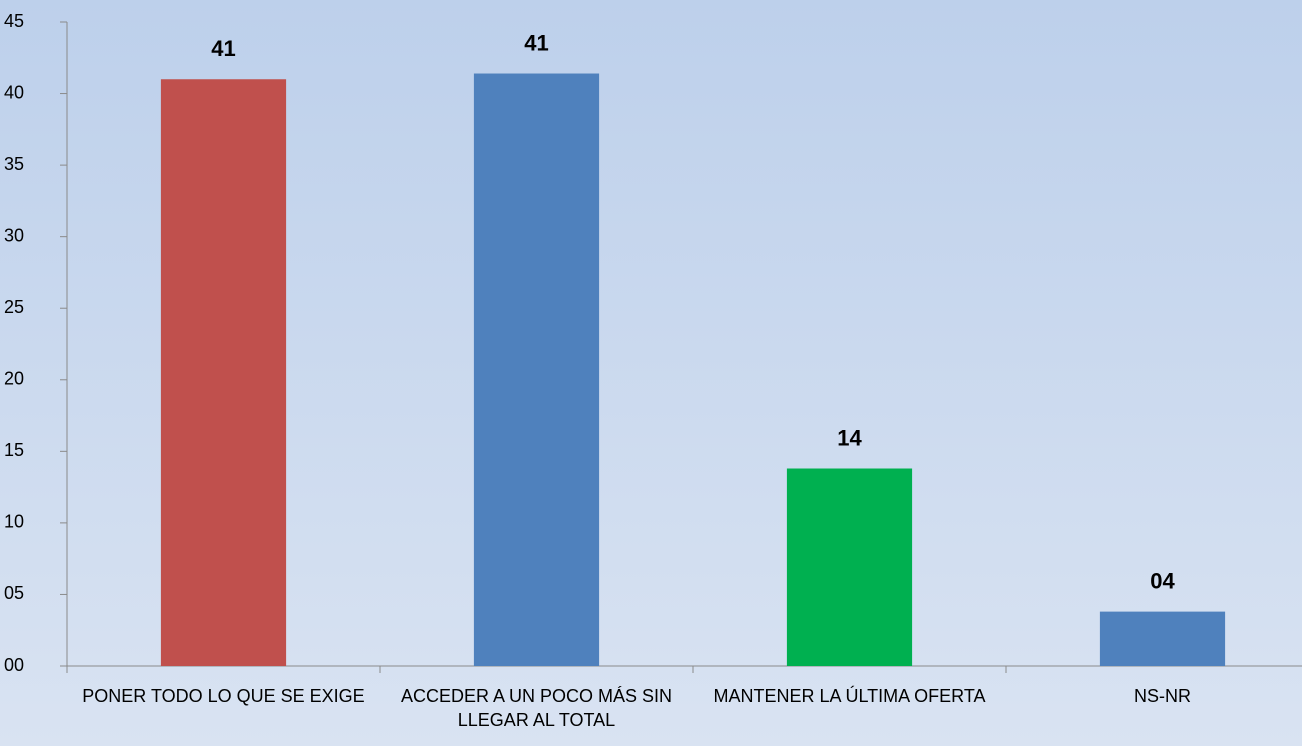  Describe the element at coordinates (14, 593) in the screenshot. I see `y-tick-label: 05` at that location.